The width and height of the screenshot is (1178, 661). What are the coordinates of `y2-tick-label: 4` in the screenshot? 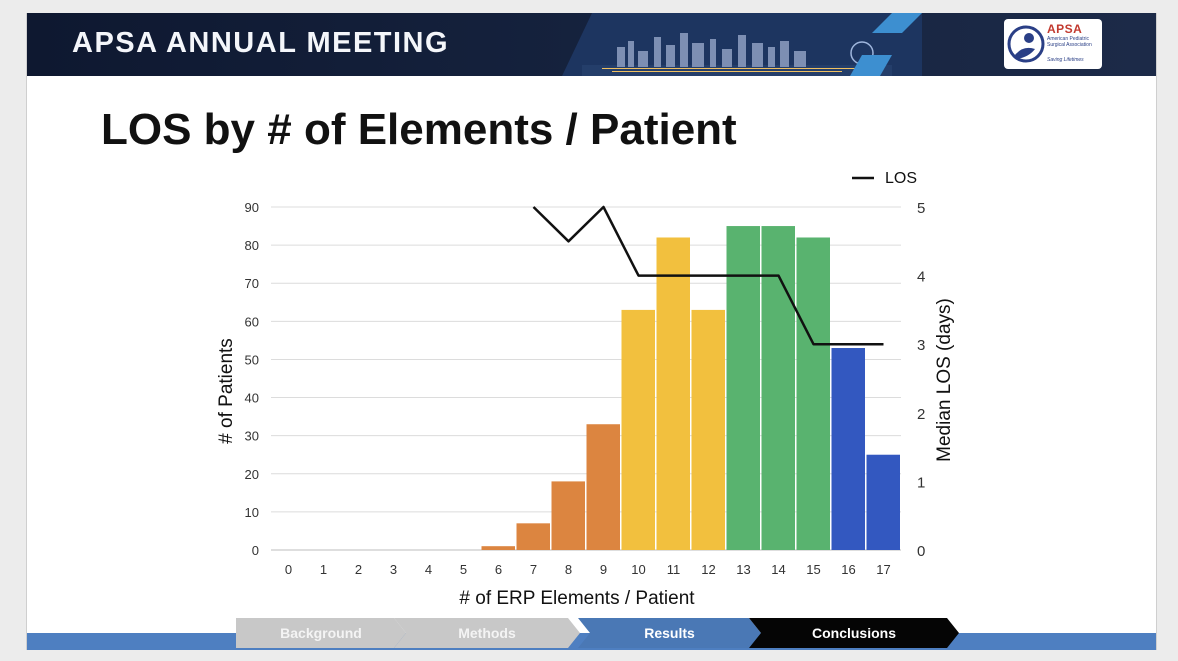 It's located at (921, 277).